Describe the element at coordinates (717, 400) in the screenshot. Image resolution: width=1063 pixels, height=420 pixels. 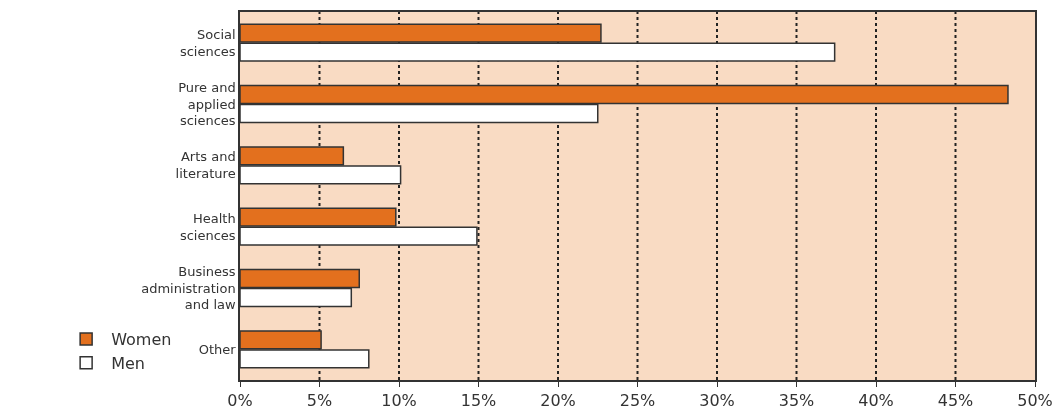
I see `x-tick-label: 30%` at that location.